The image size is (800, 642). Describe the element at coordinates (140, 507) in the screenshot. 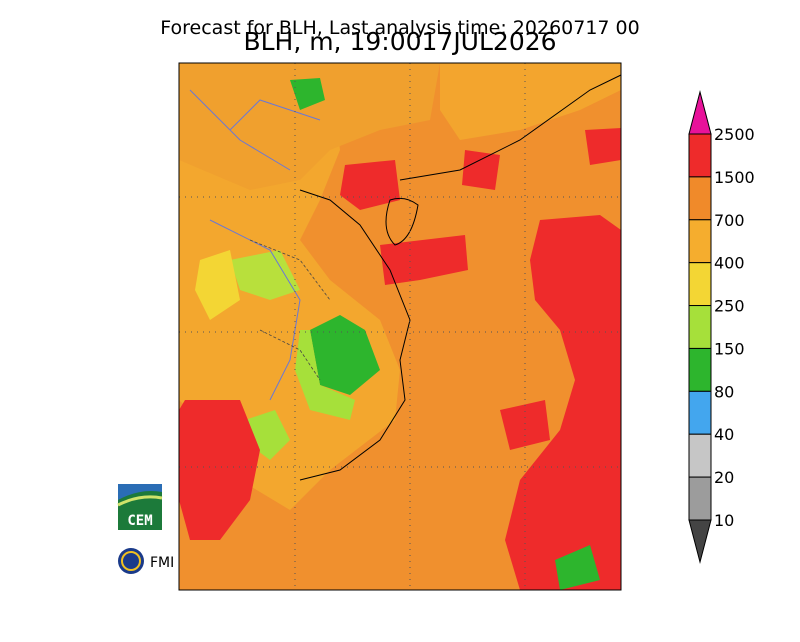

I see `cem-logo: CEM` at that location.